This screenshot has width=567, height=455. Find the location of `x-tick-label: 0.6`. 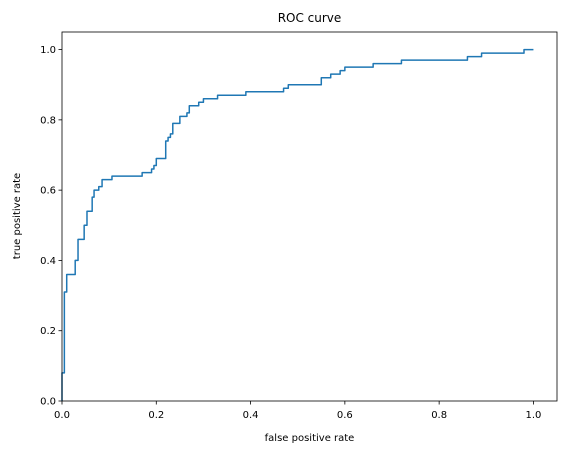

x-tick-label: 0.6 is located at coordinates (345, 415).